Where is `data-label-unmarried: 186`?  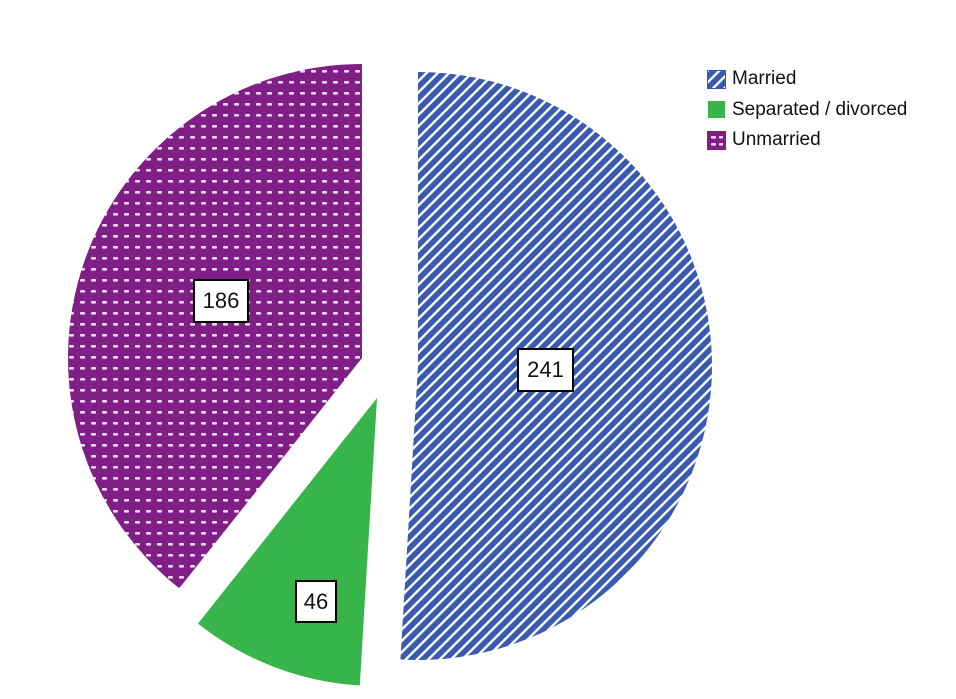
data-label-unmarried: 186 is located at coordinates (221, 301).